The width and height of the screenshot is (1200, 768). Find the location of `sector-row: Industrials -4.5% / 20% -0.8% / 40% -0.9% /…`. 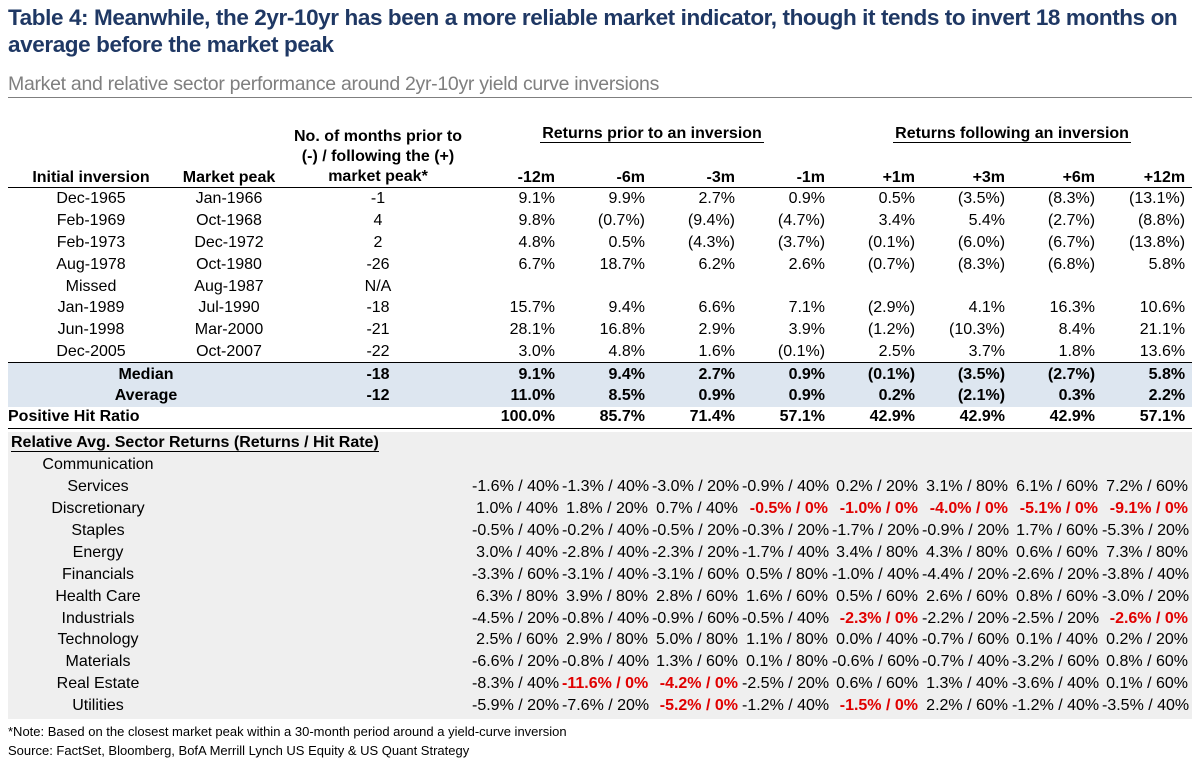

sector-row: Industrials -4.5% / 20% -0.8% / 40% -0.9% /… is located at coordinates (600, 618).